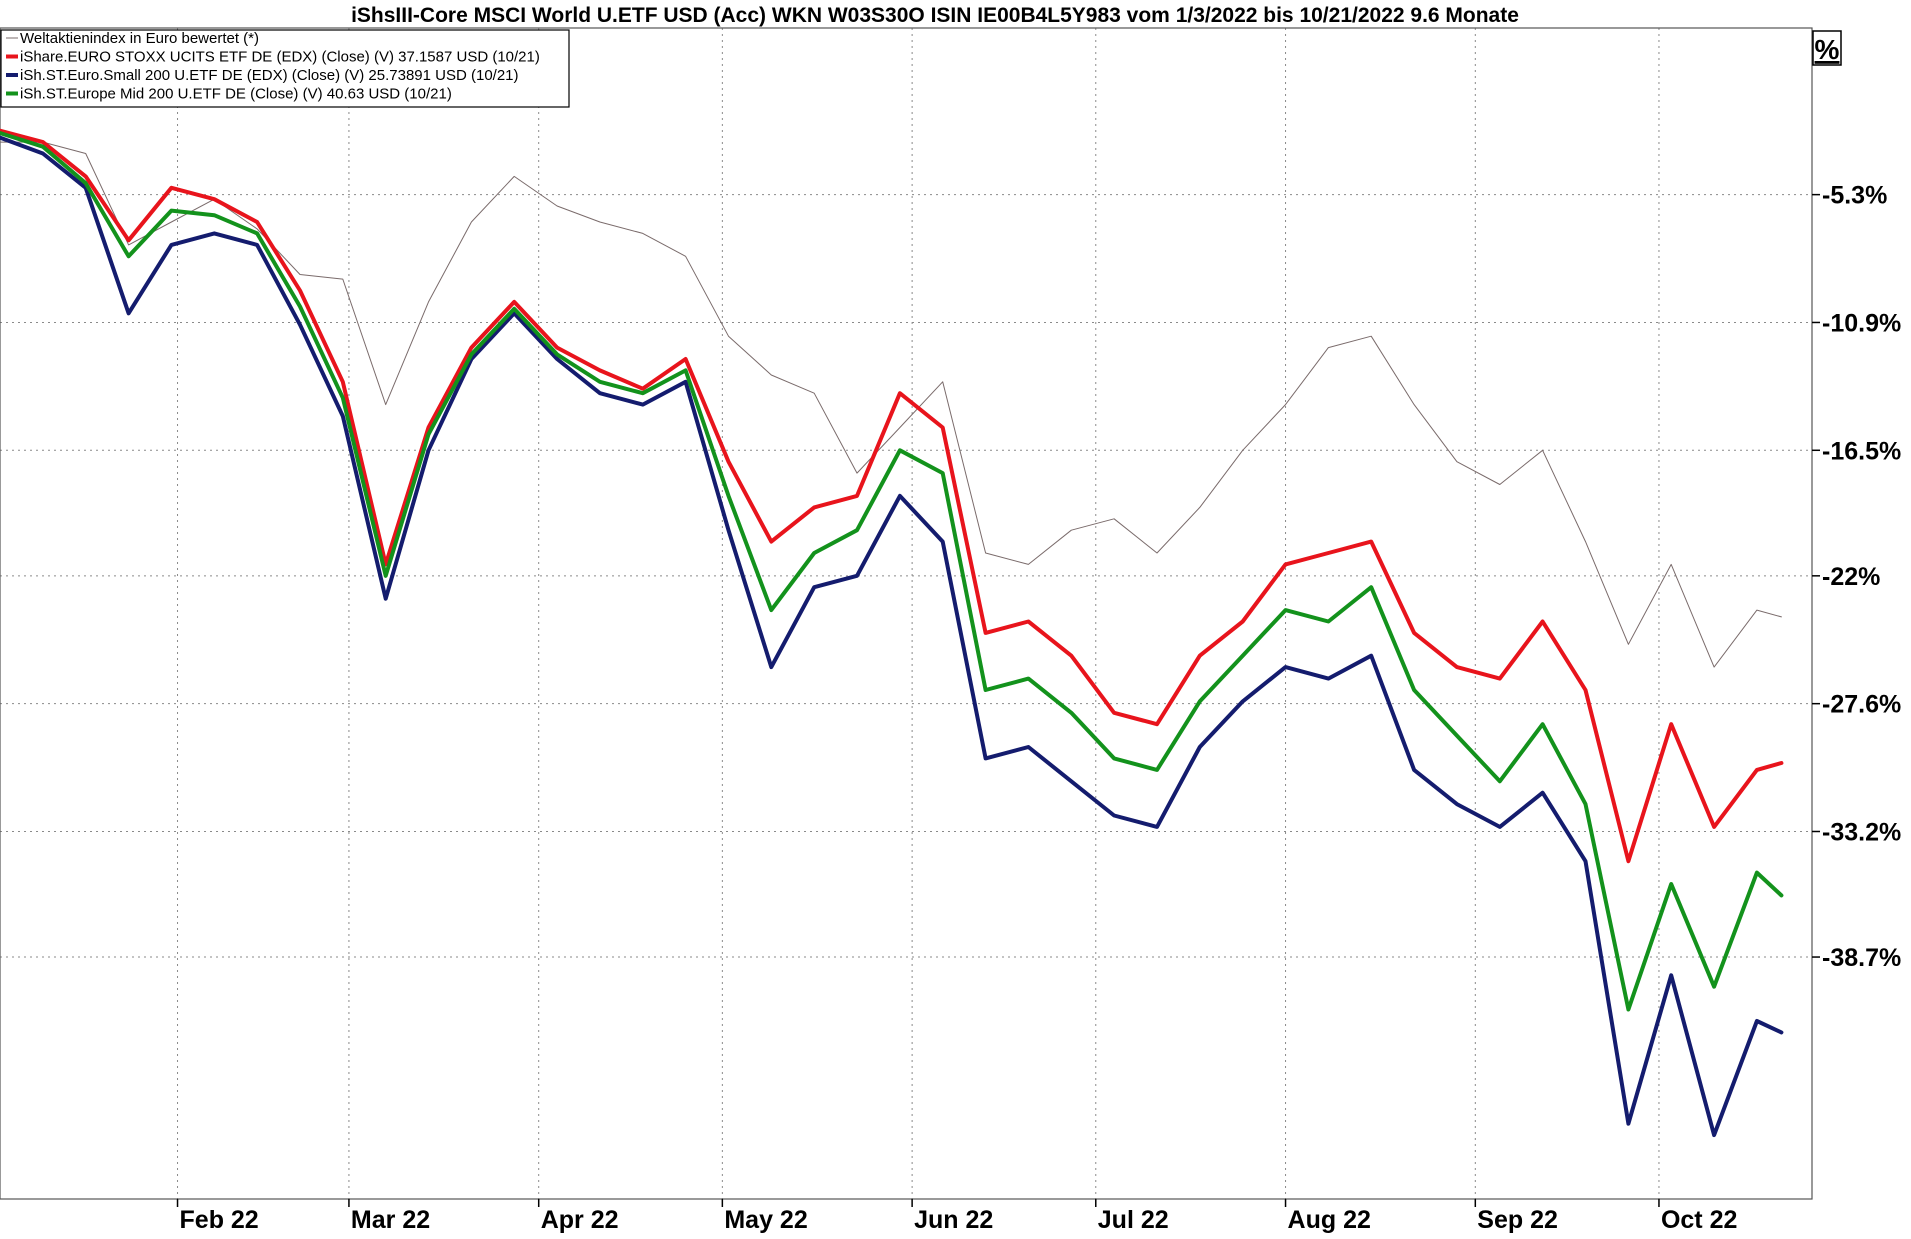  What do you see at coordinates (1851, 577) in the screenshot?
I see `y-tick-label: -22%` at bounding box center [1851, 577].